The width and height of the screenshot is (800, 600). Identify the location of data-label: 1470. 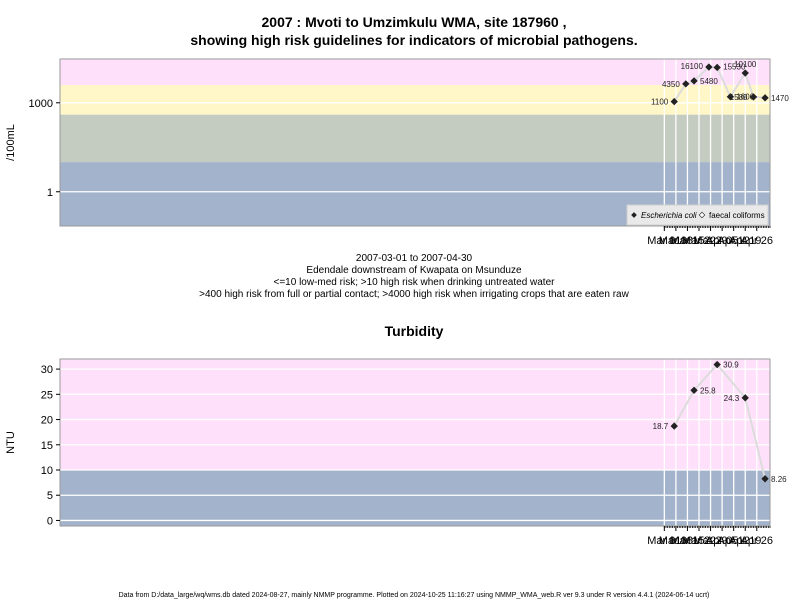
(780, 98).